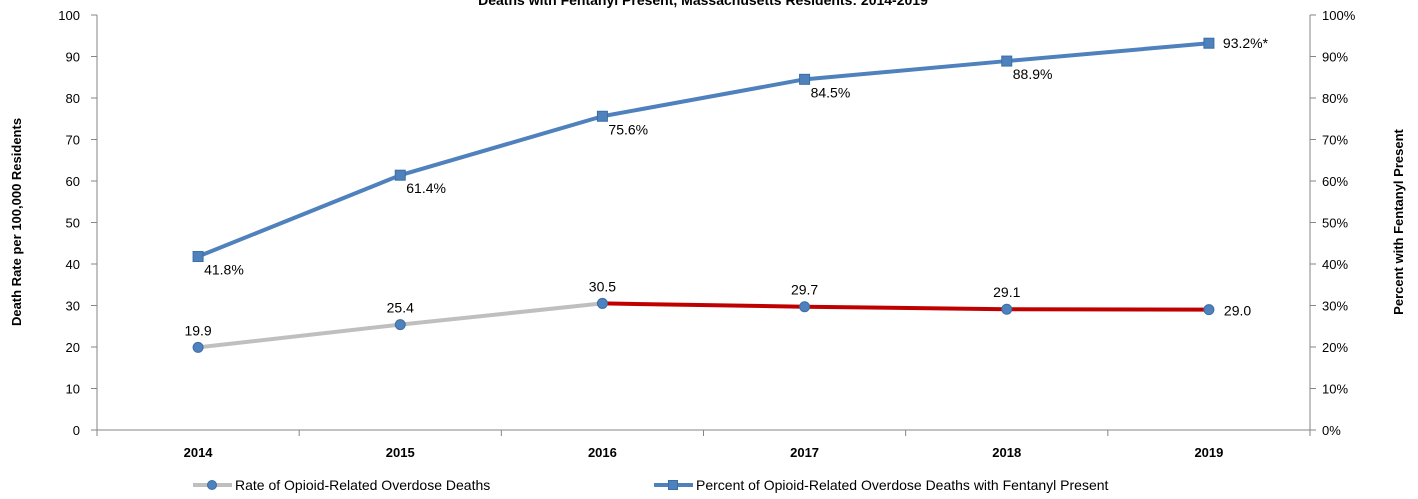  What do you see at coordinates (69, 15) in the screenshot?
I see `y-left-tick-label: 100` at bounding box center [69, 15].